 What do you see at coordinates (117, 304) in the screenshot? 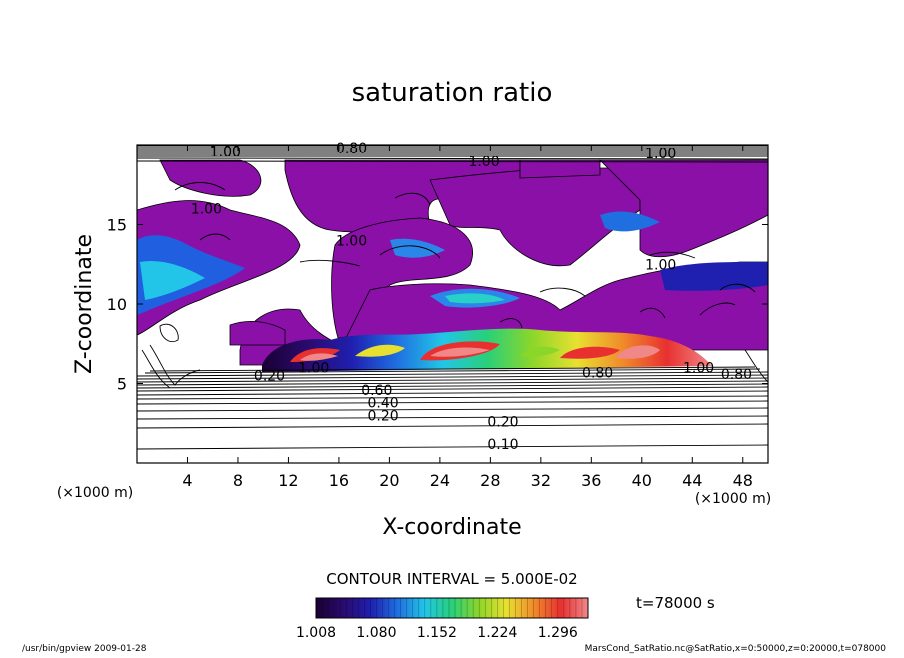
I see `y-tick-label: 10` at bounding box center [117, 304].